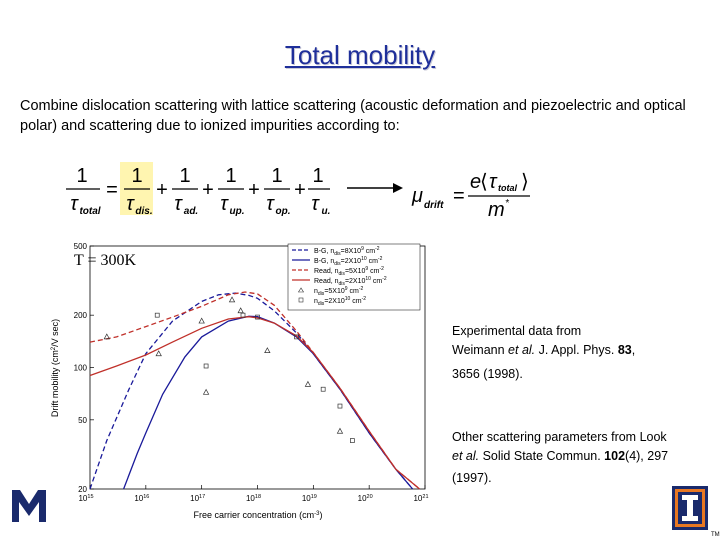 This screenshot has height=540, width=720. What do you see at coordinates (347, 251) in the screenshot?
I see `legend-entry: B-G, ndis=8X109 cm-2` at bounding box center [347, 251].